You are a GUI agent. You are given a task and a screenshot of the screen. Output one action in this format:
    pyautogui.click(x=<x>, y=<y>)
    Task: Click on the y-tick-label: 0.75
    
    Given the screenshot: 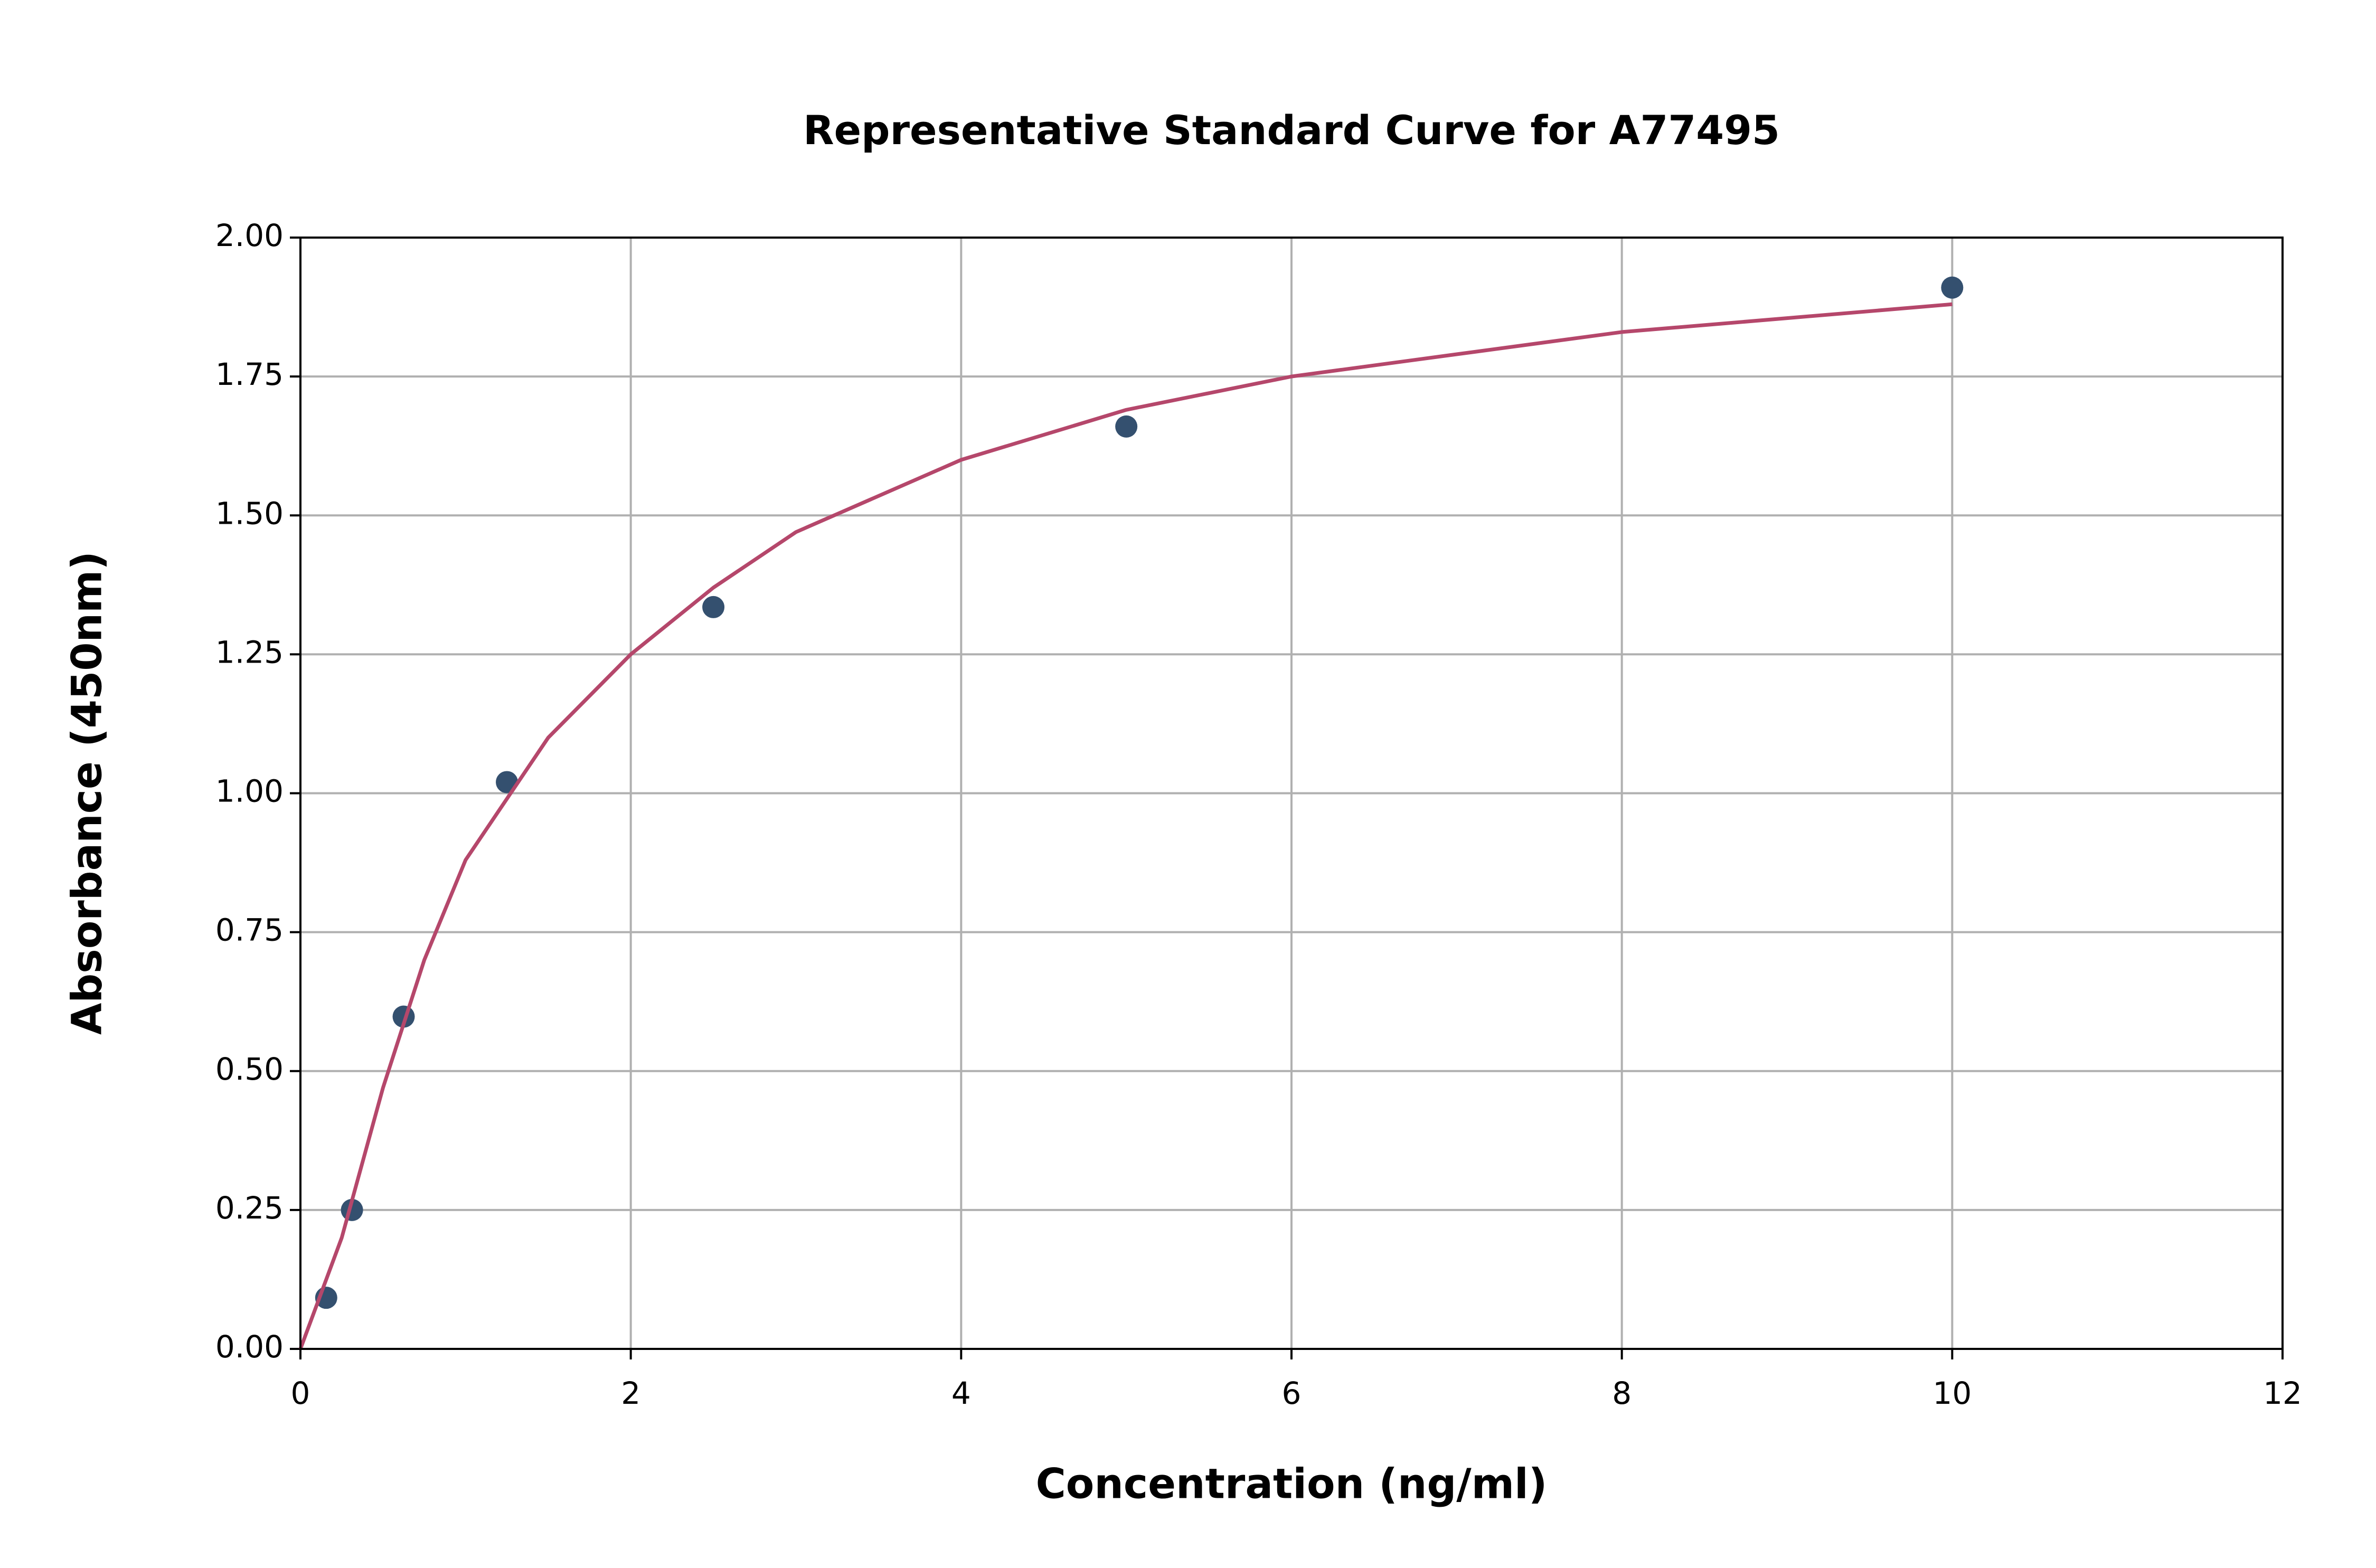 What is the action you would take?
    pyautogui.click(x=250, y=930)
    